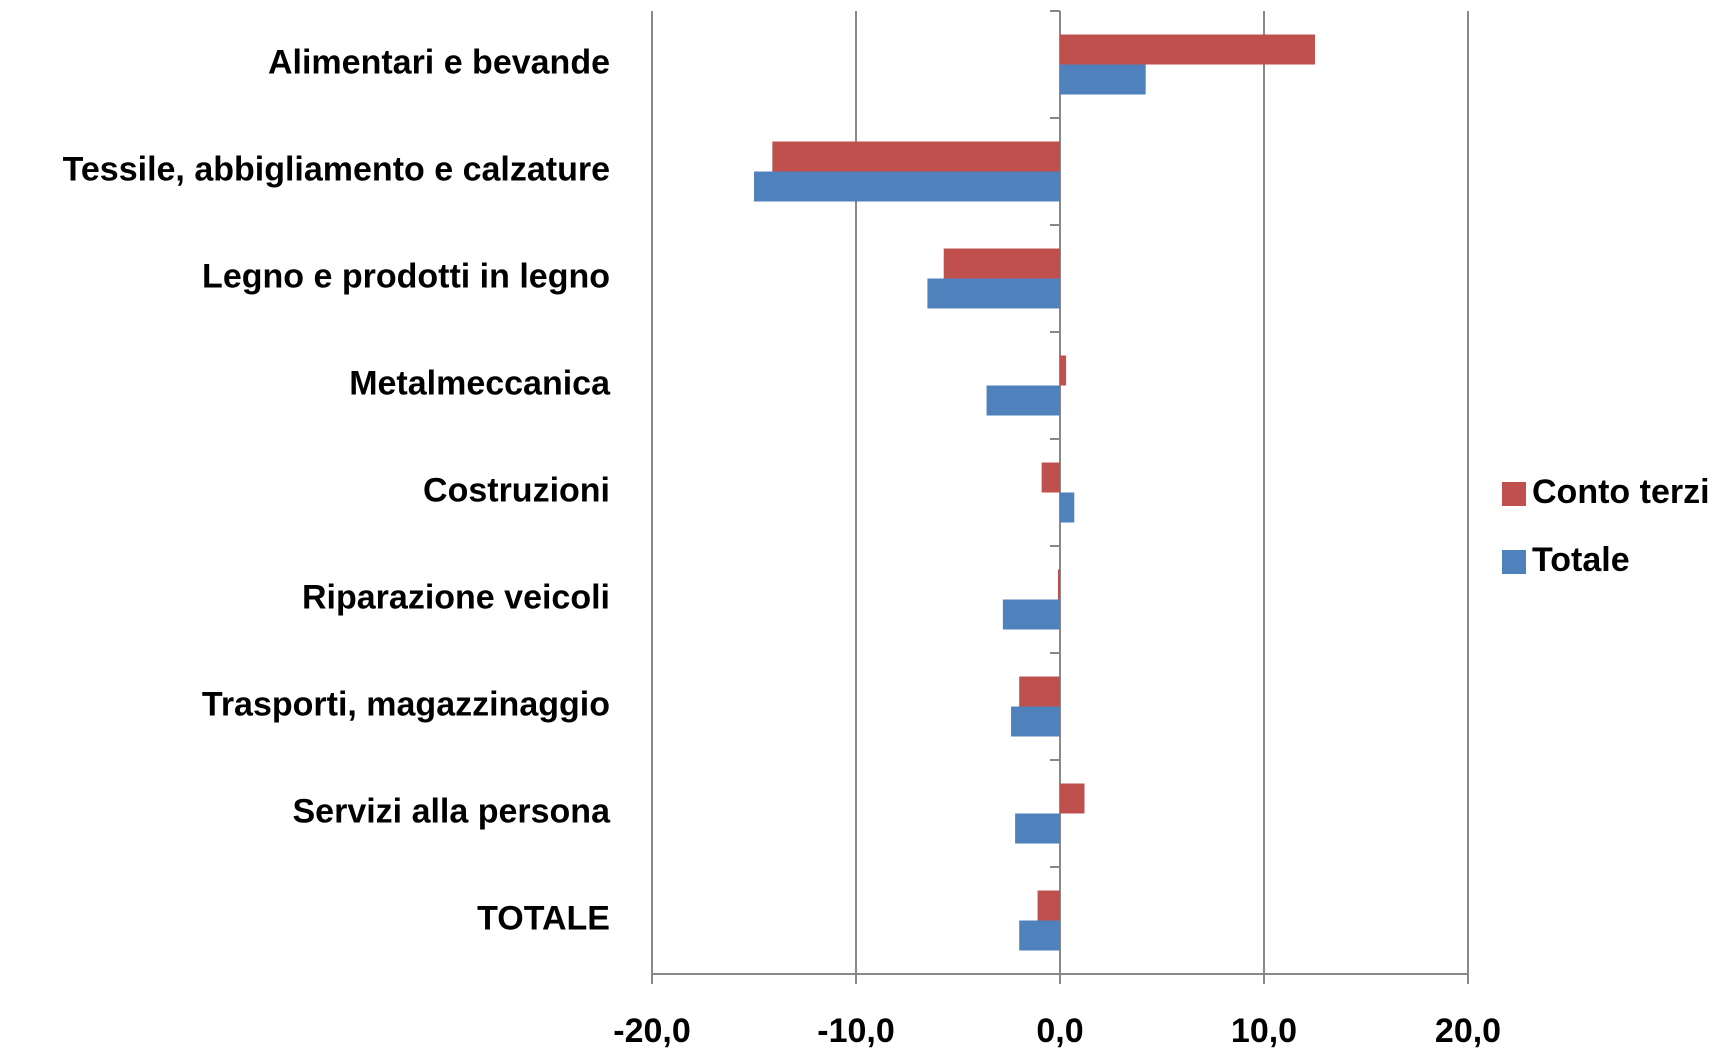 The width and height of the screenshot is (1735, 1051). I want to click on x-tick-label: 20,0, so click(1468, 1031).